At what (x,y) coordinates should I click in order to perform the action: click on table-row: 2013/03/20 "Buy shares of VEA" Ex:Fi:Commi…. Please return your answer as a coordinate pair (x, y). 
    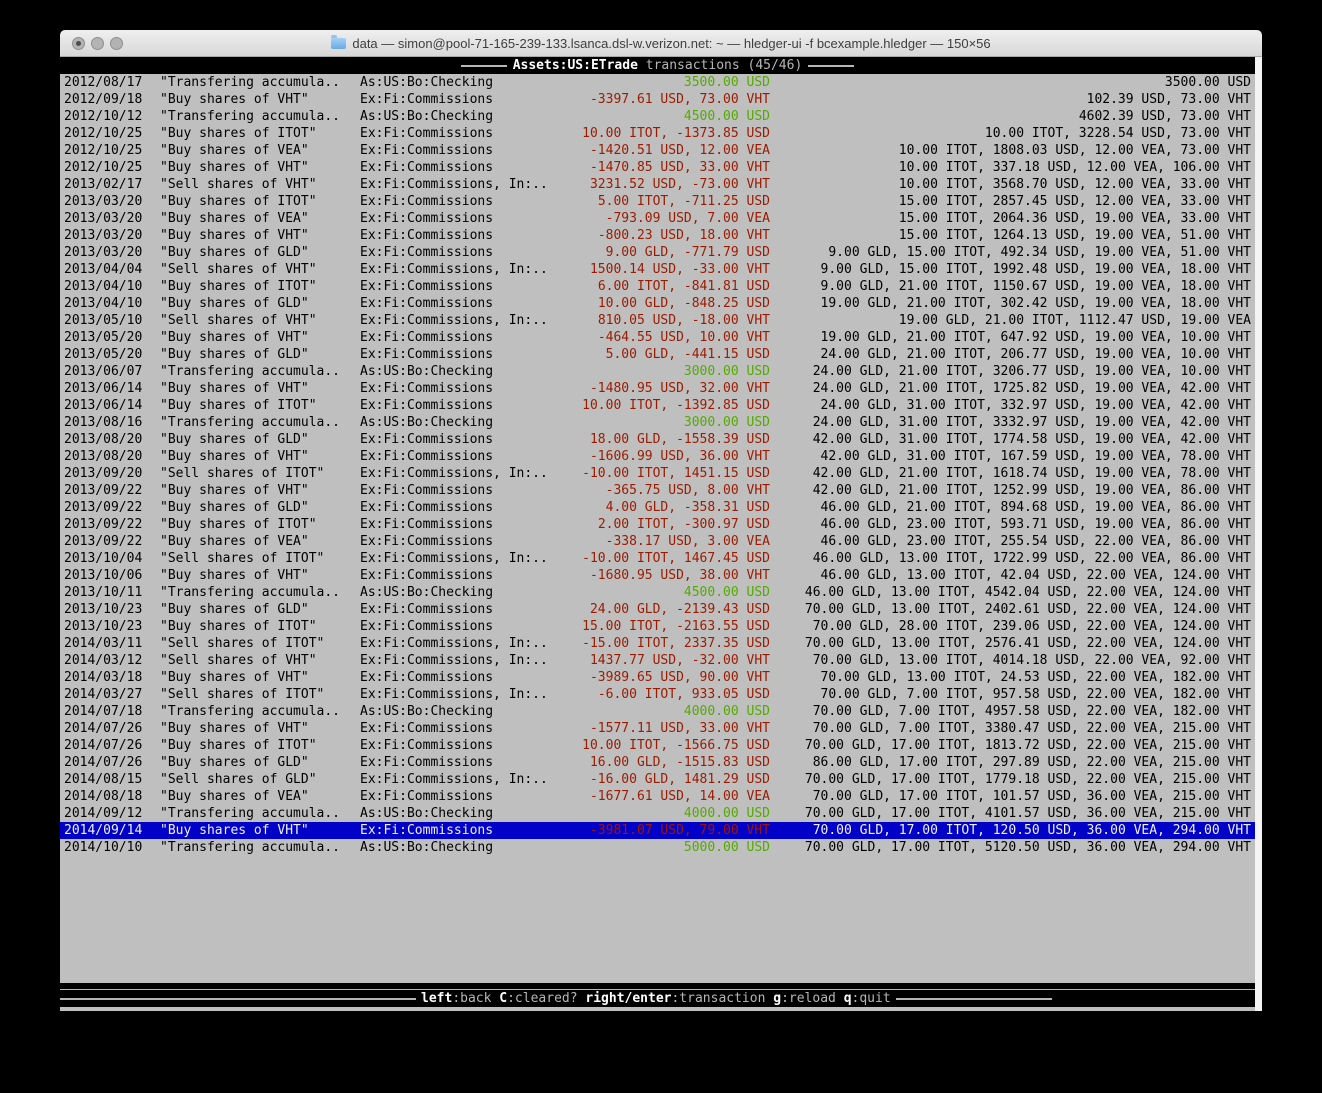
    Looking at the image, I should click on (657, 218).